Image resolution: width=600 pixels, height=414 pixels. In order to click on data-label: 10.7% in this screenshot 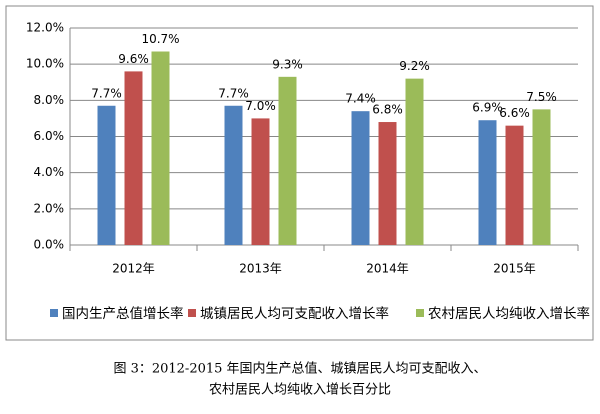, I will do `click(160, 39)`.